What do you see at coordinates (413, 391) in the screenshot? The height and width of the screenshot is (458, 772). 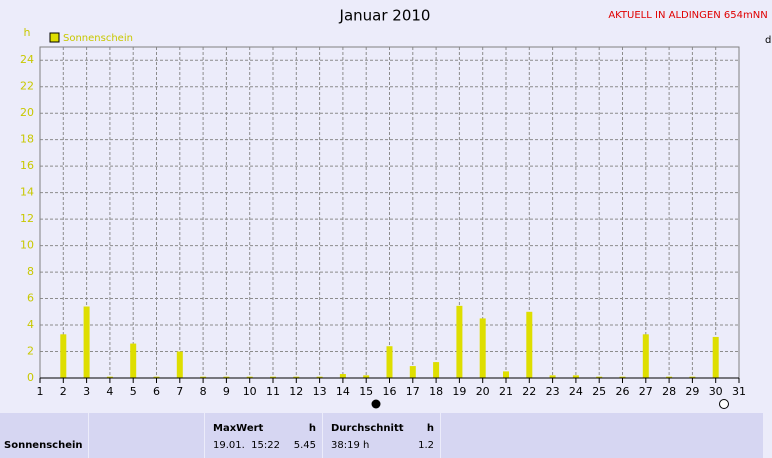 I see `x-tick-label: 17` at bounding box center [413, 391].